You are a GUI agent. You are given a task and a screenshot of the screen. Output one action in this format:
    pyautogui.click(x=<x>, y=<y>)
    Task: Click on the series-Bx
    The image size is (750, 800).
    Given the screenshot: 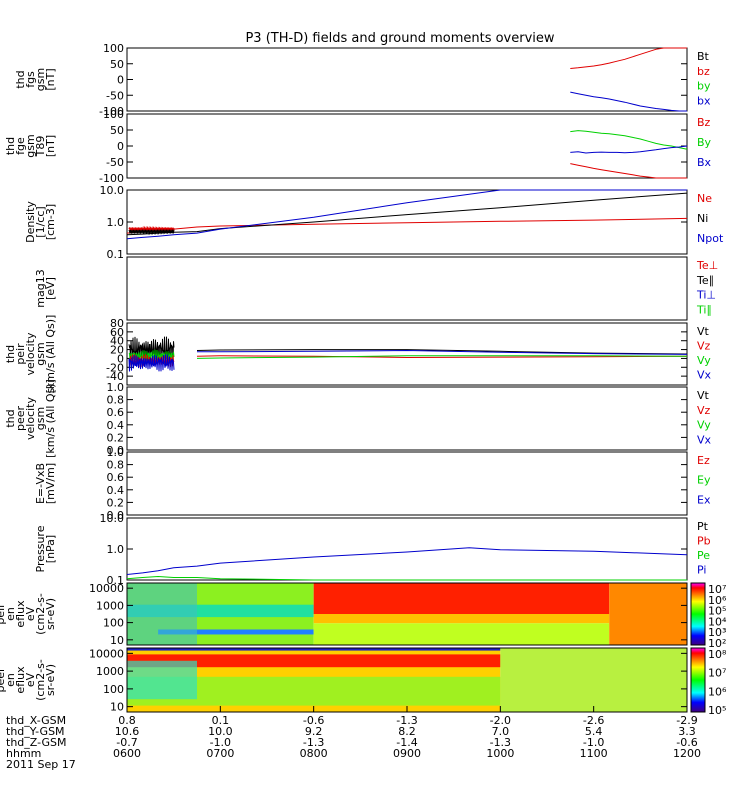 What is the action you would take?
    pyautogui.click(x=629, y=149)
    